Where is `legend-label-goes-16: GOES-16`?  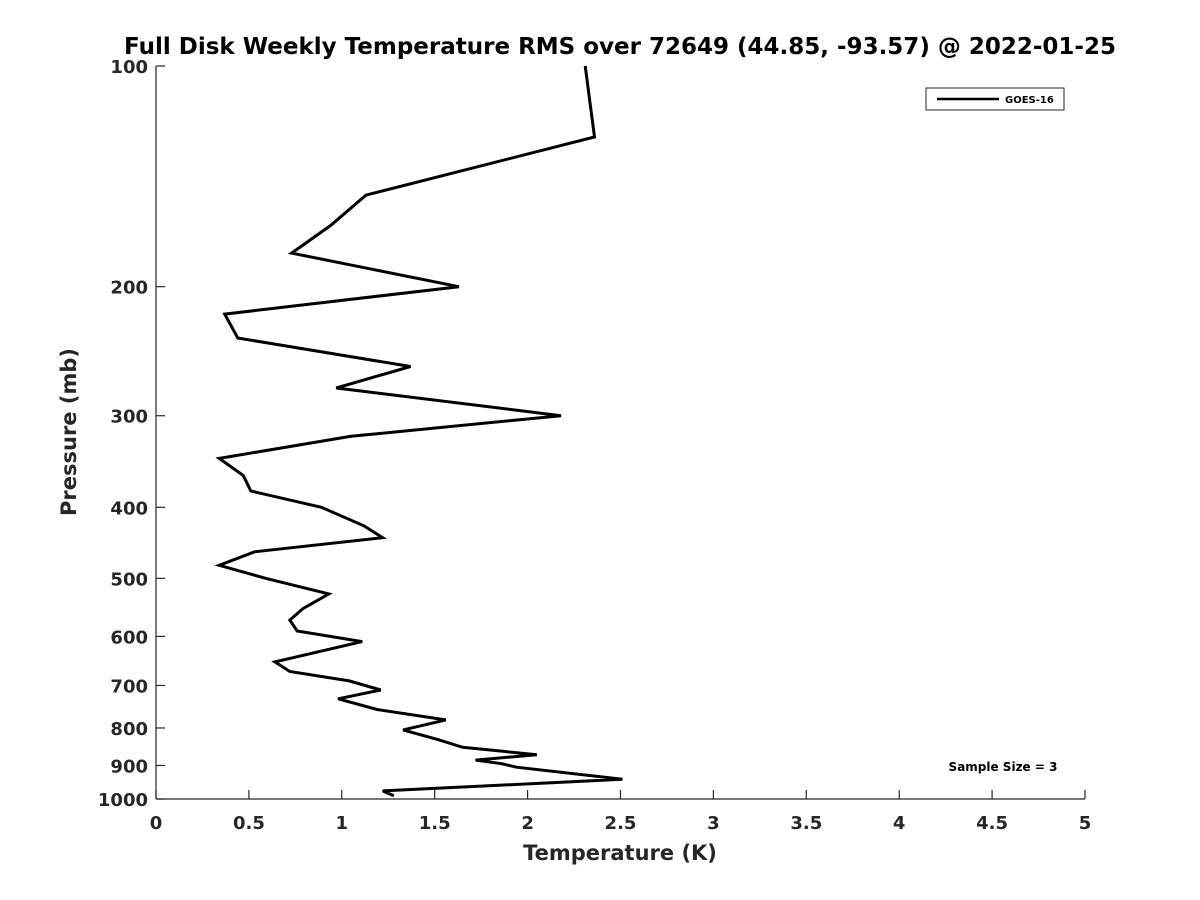
legend-label-goes-16: GOES-16 is located at coordinates (1029, 100).